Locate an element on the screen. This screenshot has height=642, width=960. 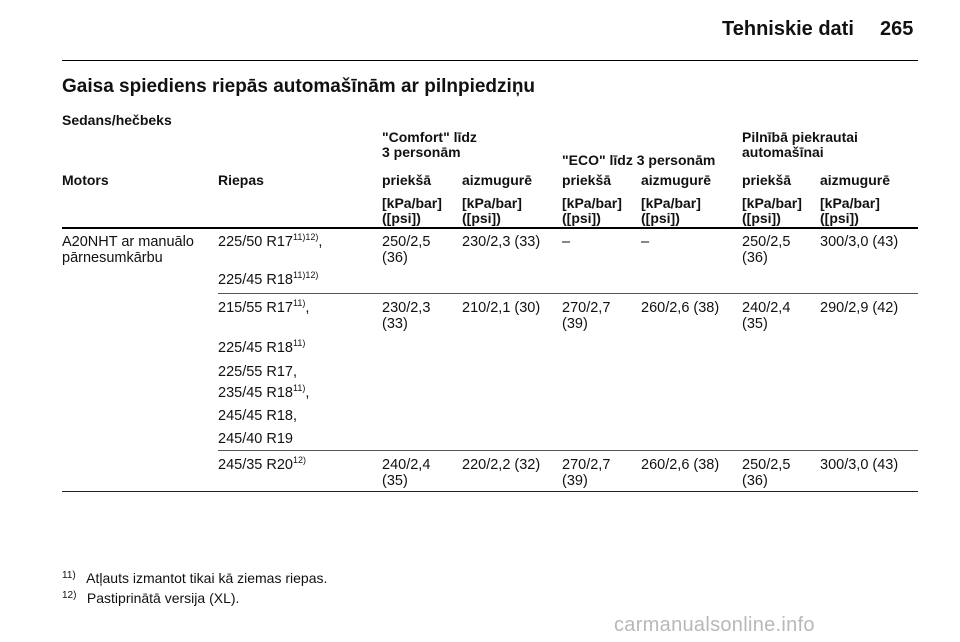
group-header-full-load: Pilnībā piekrautai automašīnai is located at coordinates (800, 145).